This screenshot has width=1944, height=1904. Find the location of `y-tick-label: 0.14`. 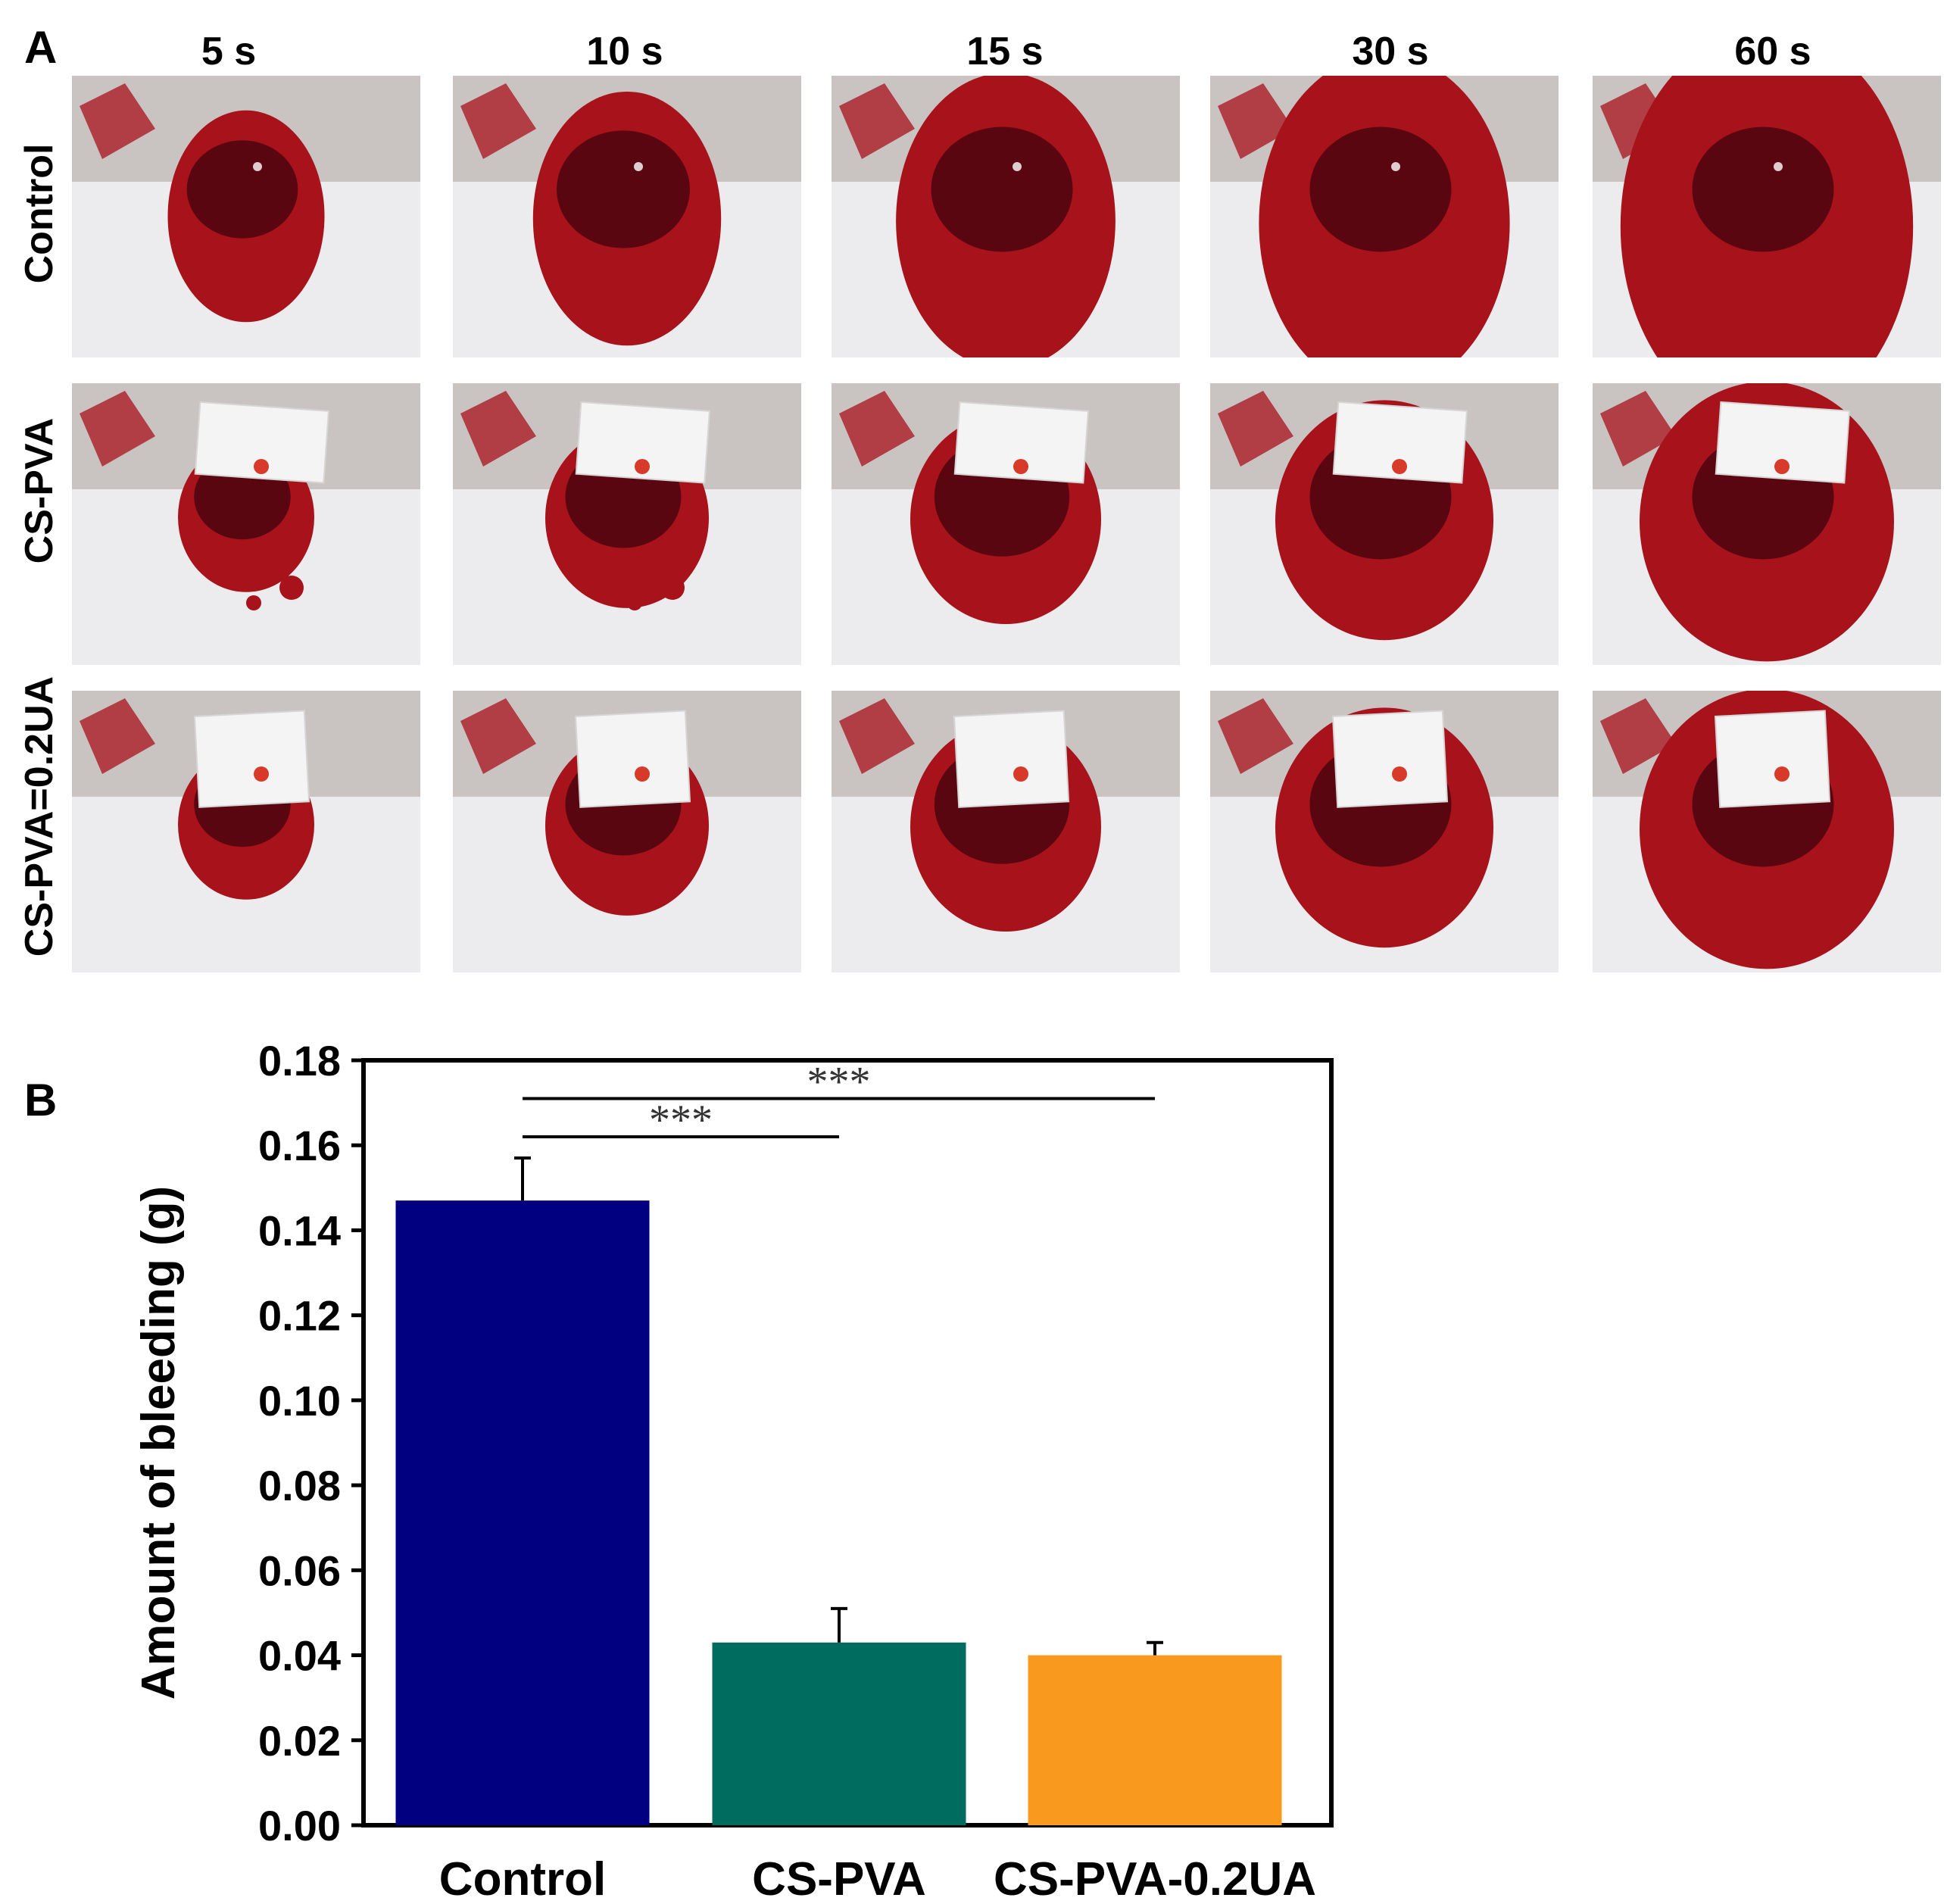

y-tick-label: 0.14 is located at coordinates (299, 1230).